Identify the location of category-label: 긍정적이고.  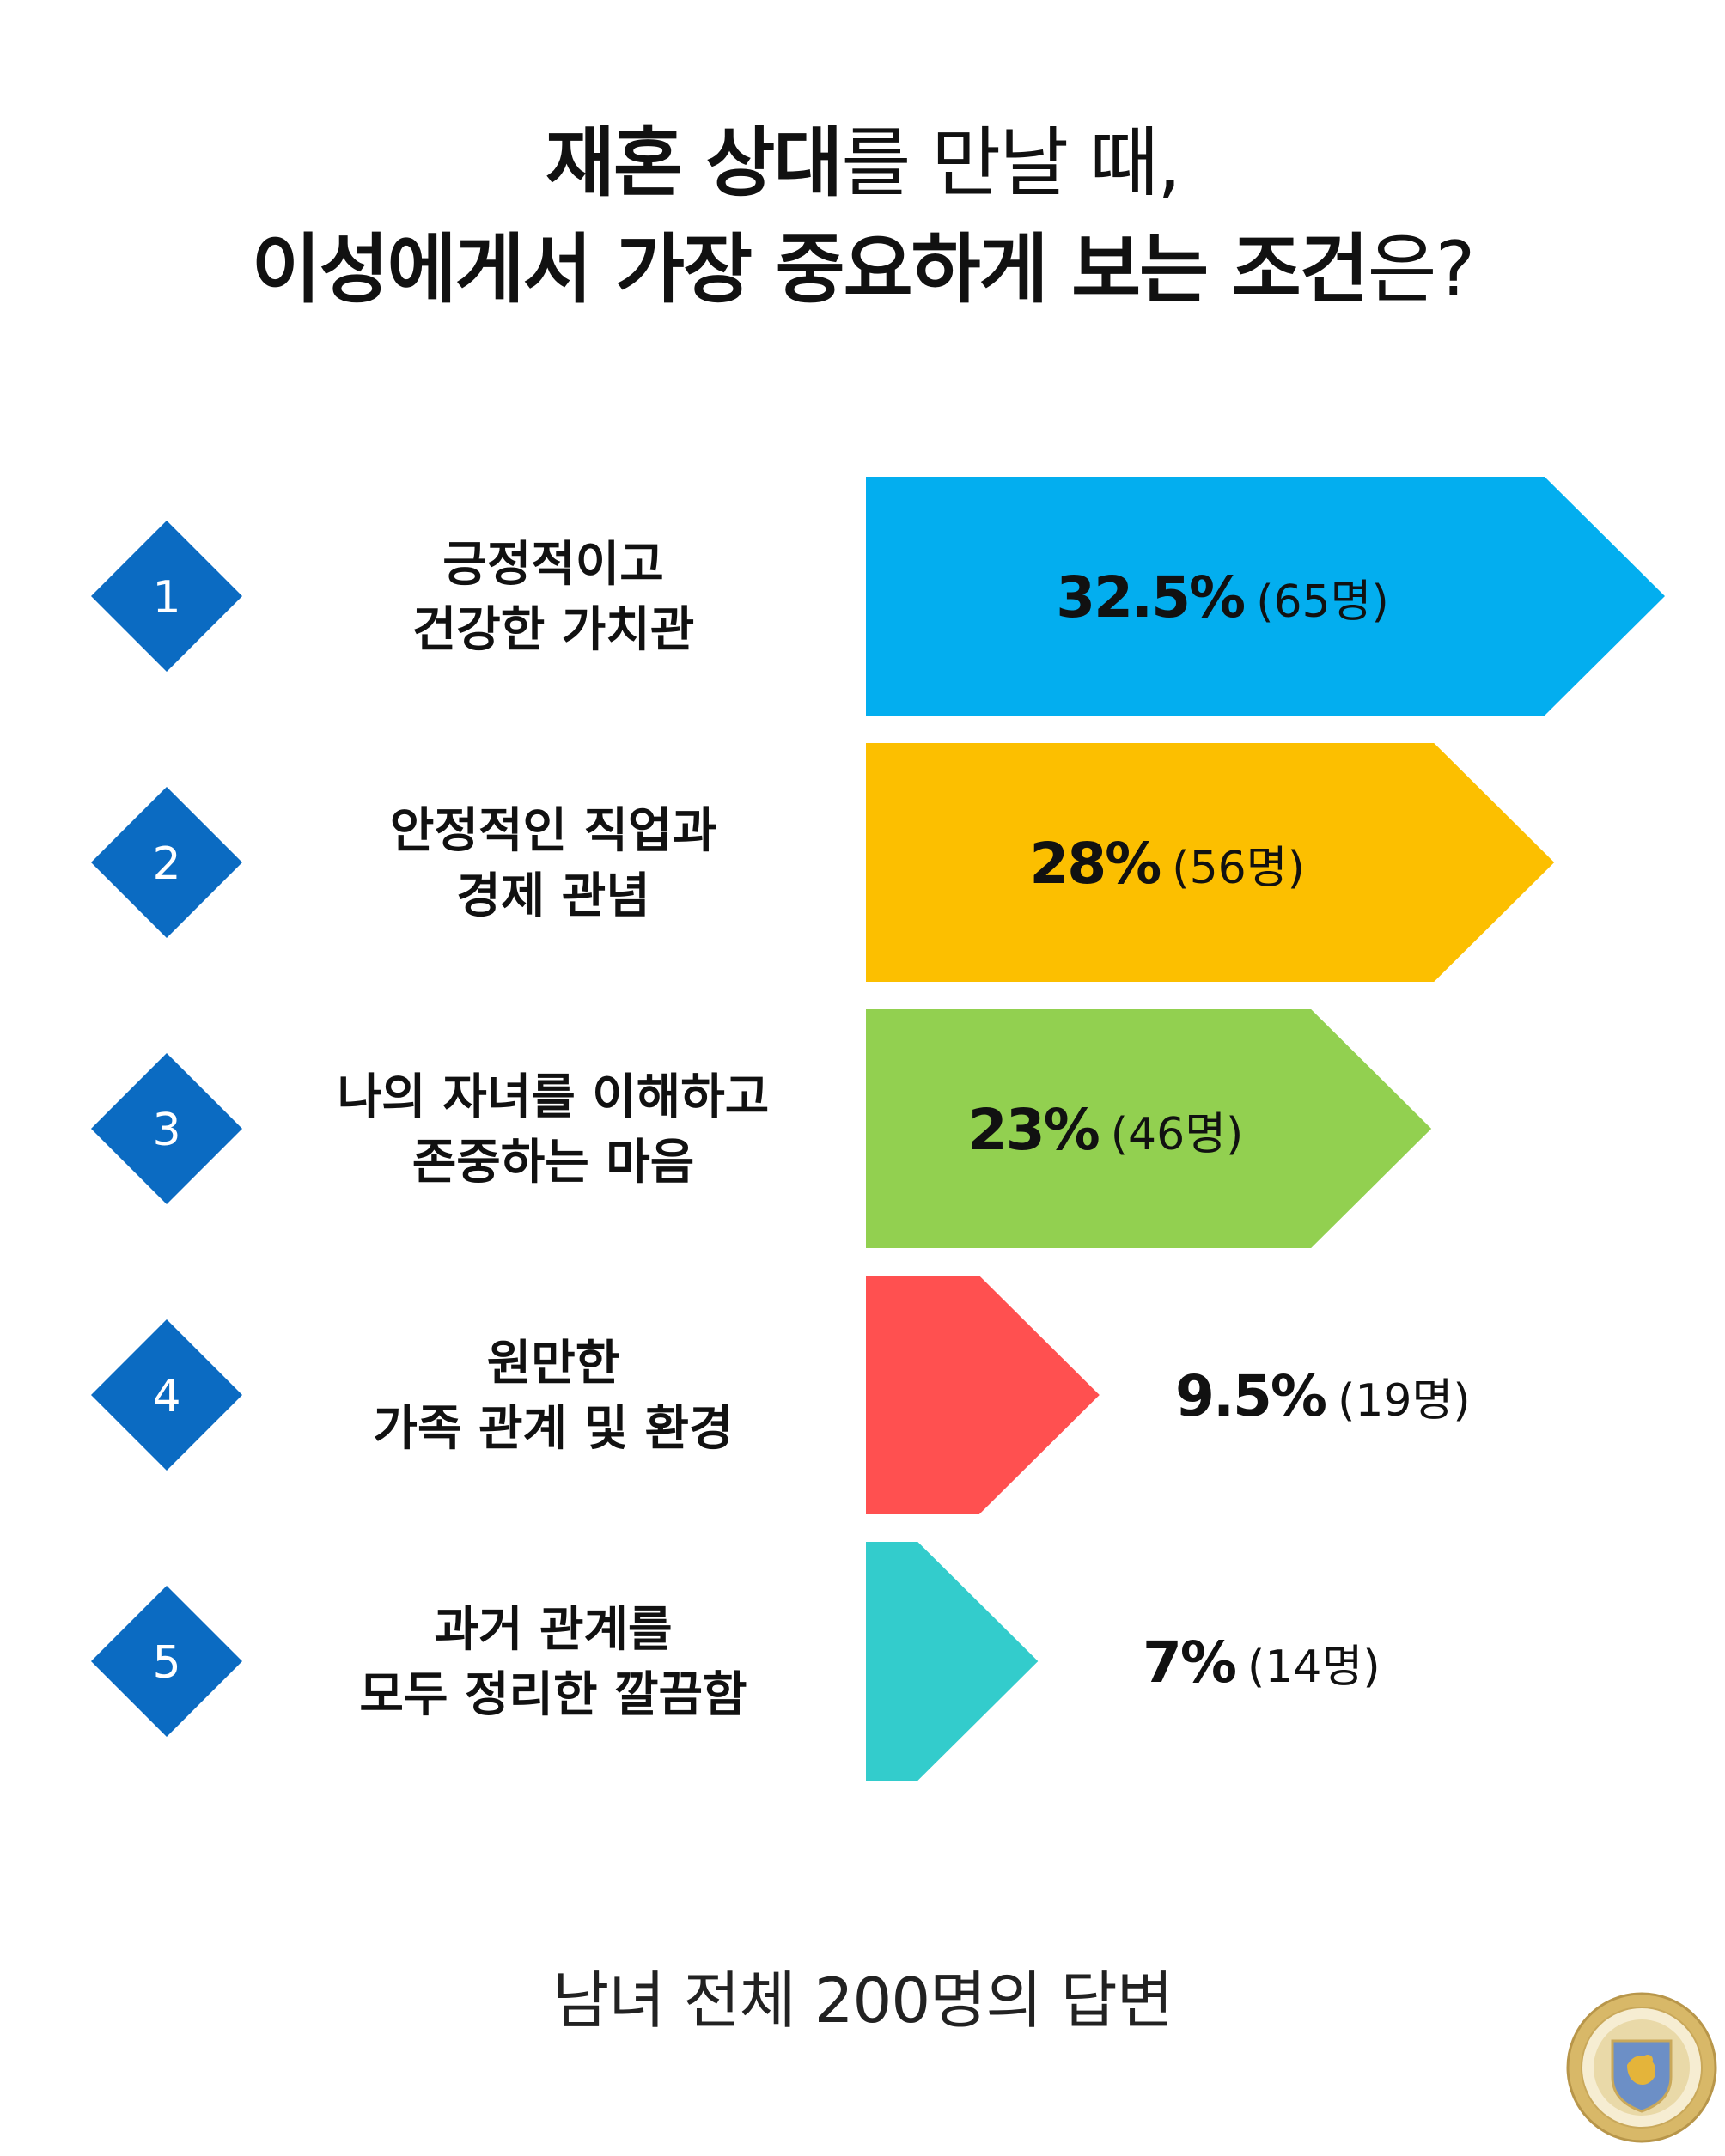
(553, 565).